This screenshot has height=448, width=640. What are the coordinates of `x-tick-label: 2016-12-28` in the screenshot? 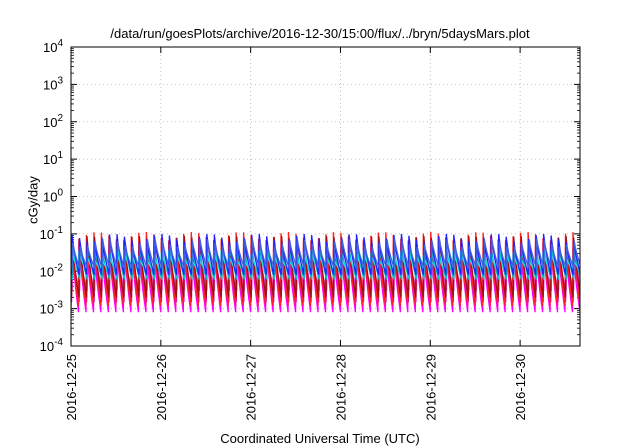 It's located at (340, 387).